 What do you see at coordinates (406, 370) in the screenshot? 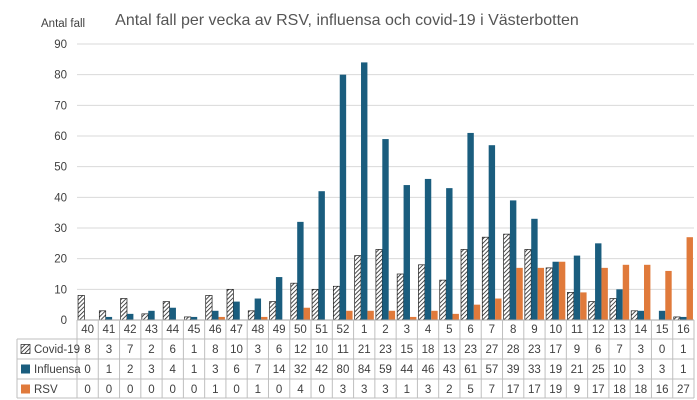
I see `data-label: 44` at bounding box center [406, 370].